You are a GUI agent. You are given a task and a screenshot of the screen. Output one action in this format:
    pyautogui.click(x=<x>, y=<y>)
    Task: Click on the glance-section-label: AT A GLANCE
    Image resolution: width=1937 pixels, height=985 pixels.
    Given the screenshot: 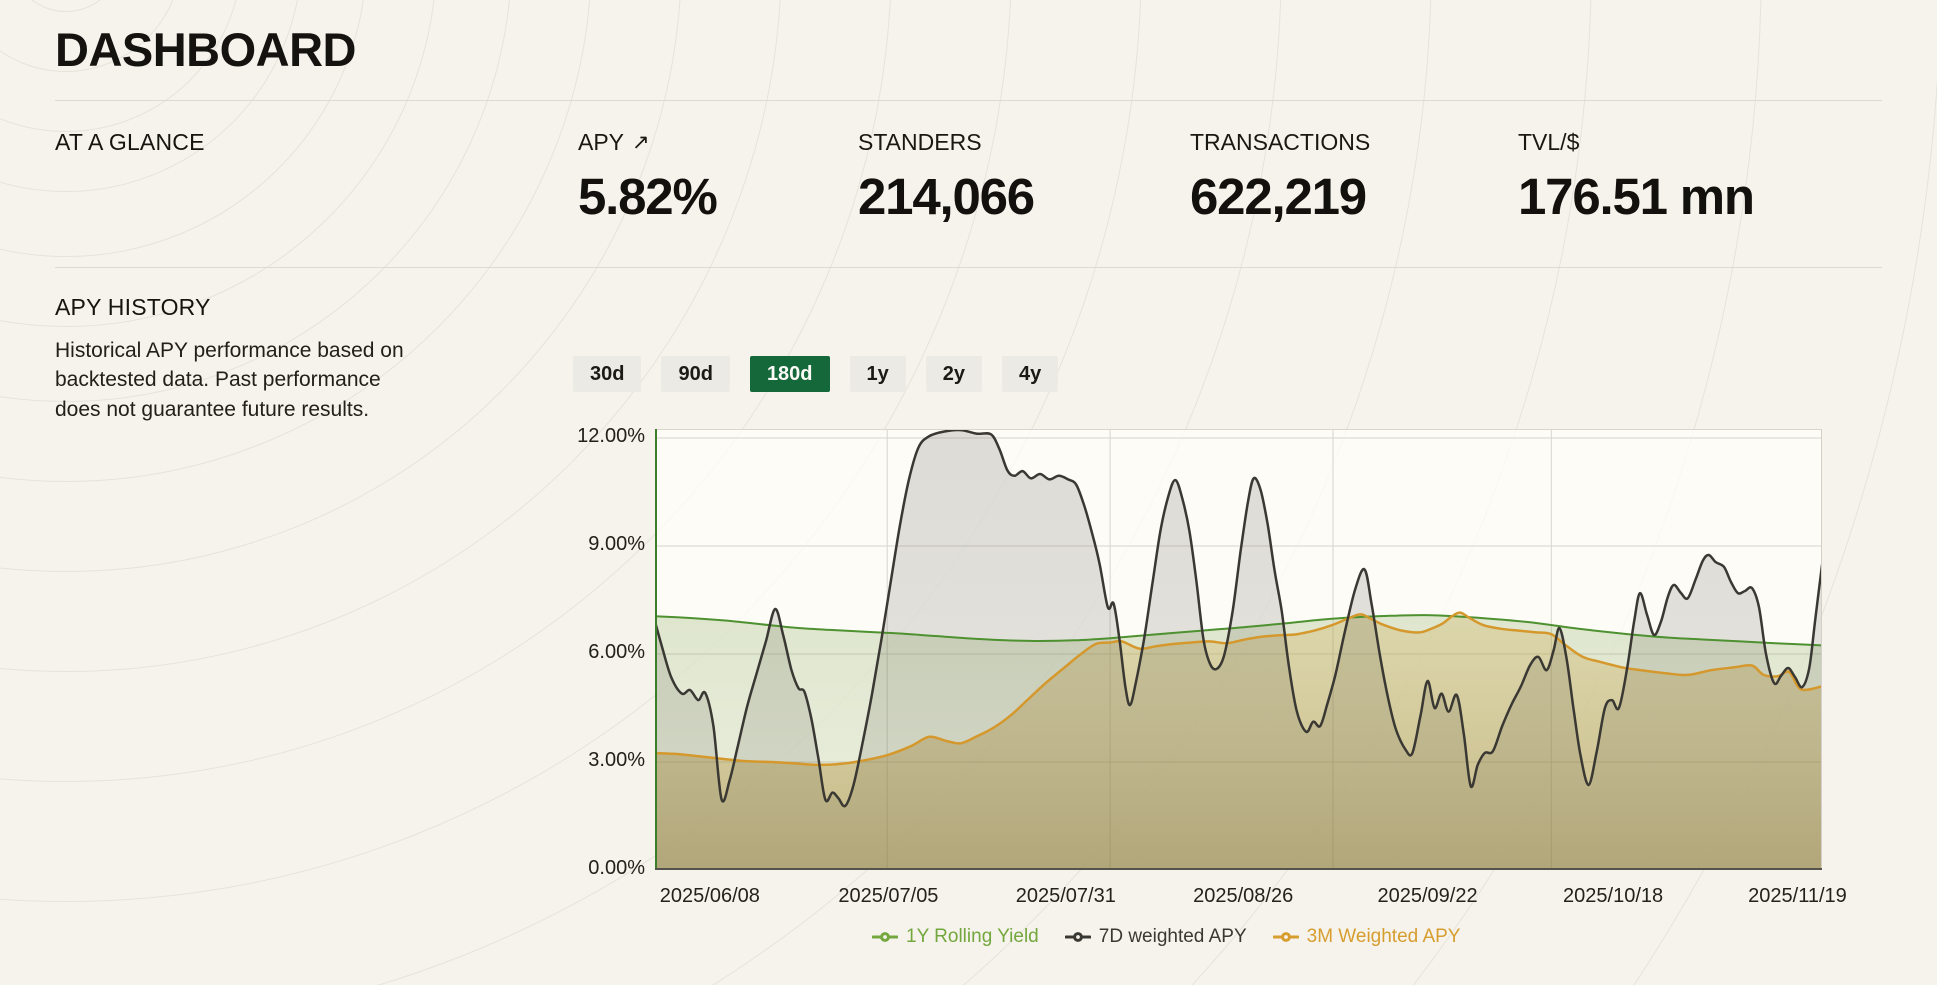 What is the action you would take?
    pyautogui.click(x=130, y=142)
    